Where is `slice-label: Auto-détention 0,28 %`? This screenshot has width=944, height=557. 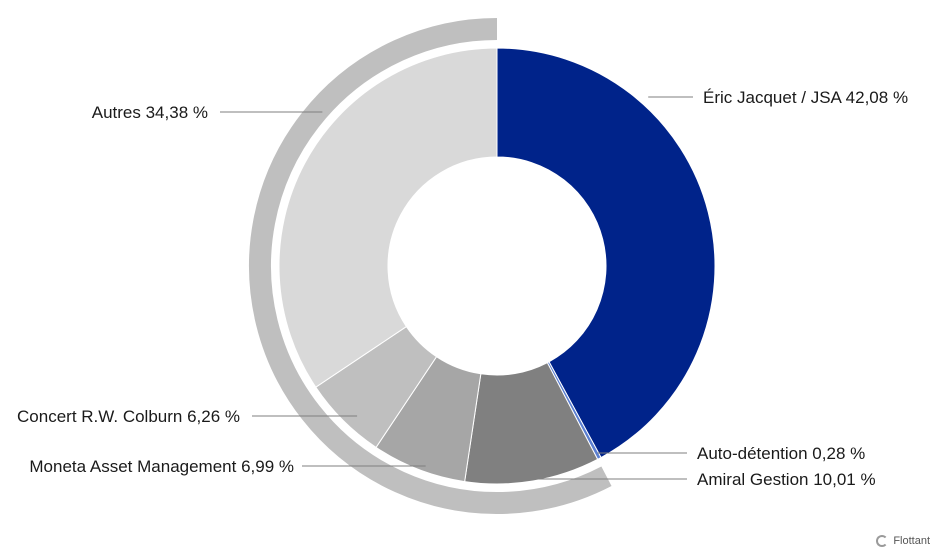 slice-label: Auto-détention 0,28 % is located at coordinates (781, 453).